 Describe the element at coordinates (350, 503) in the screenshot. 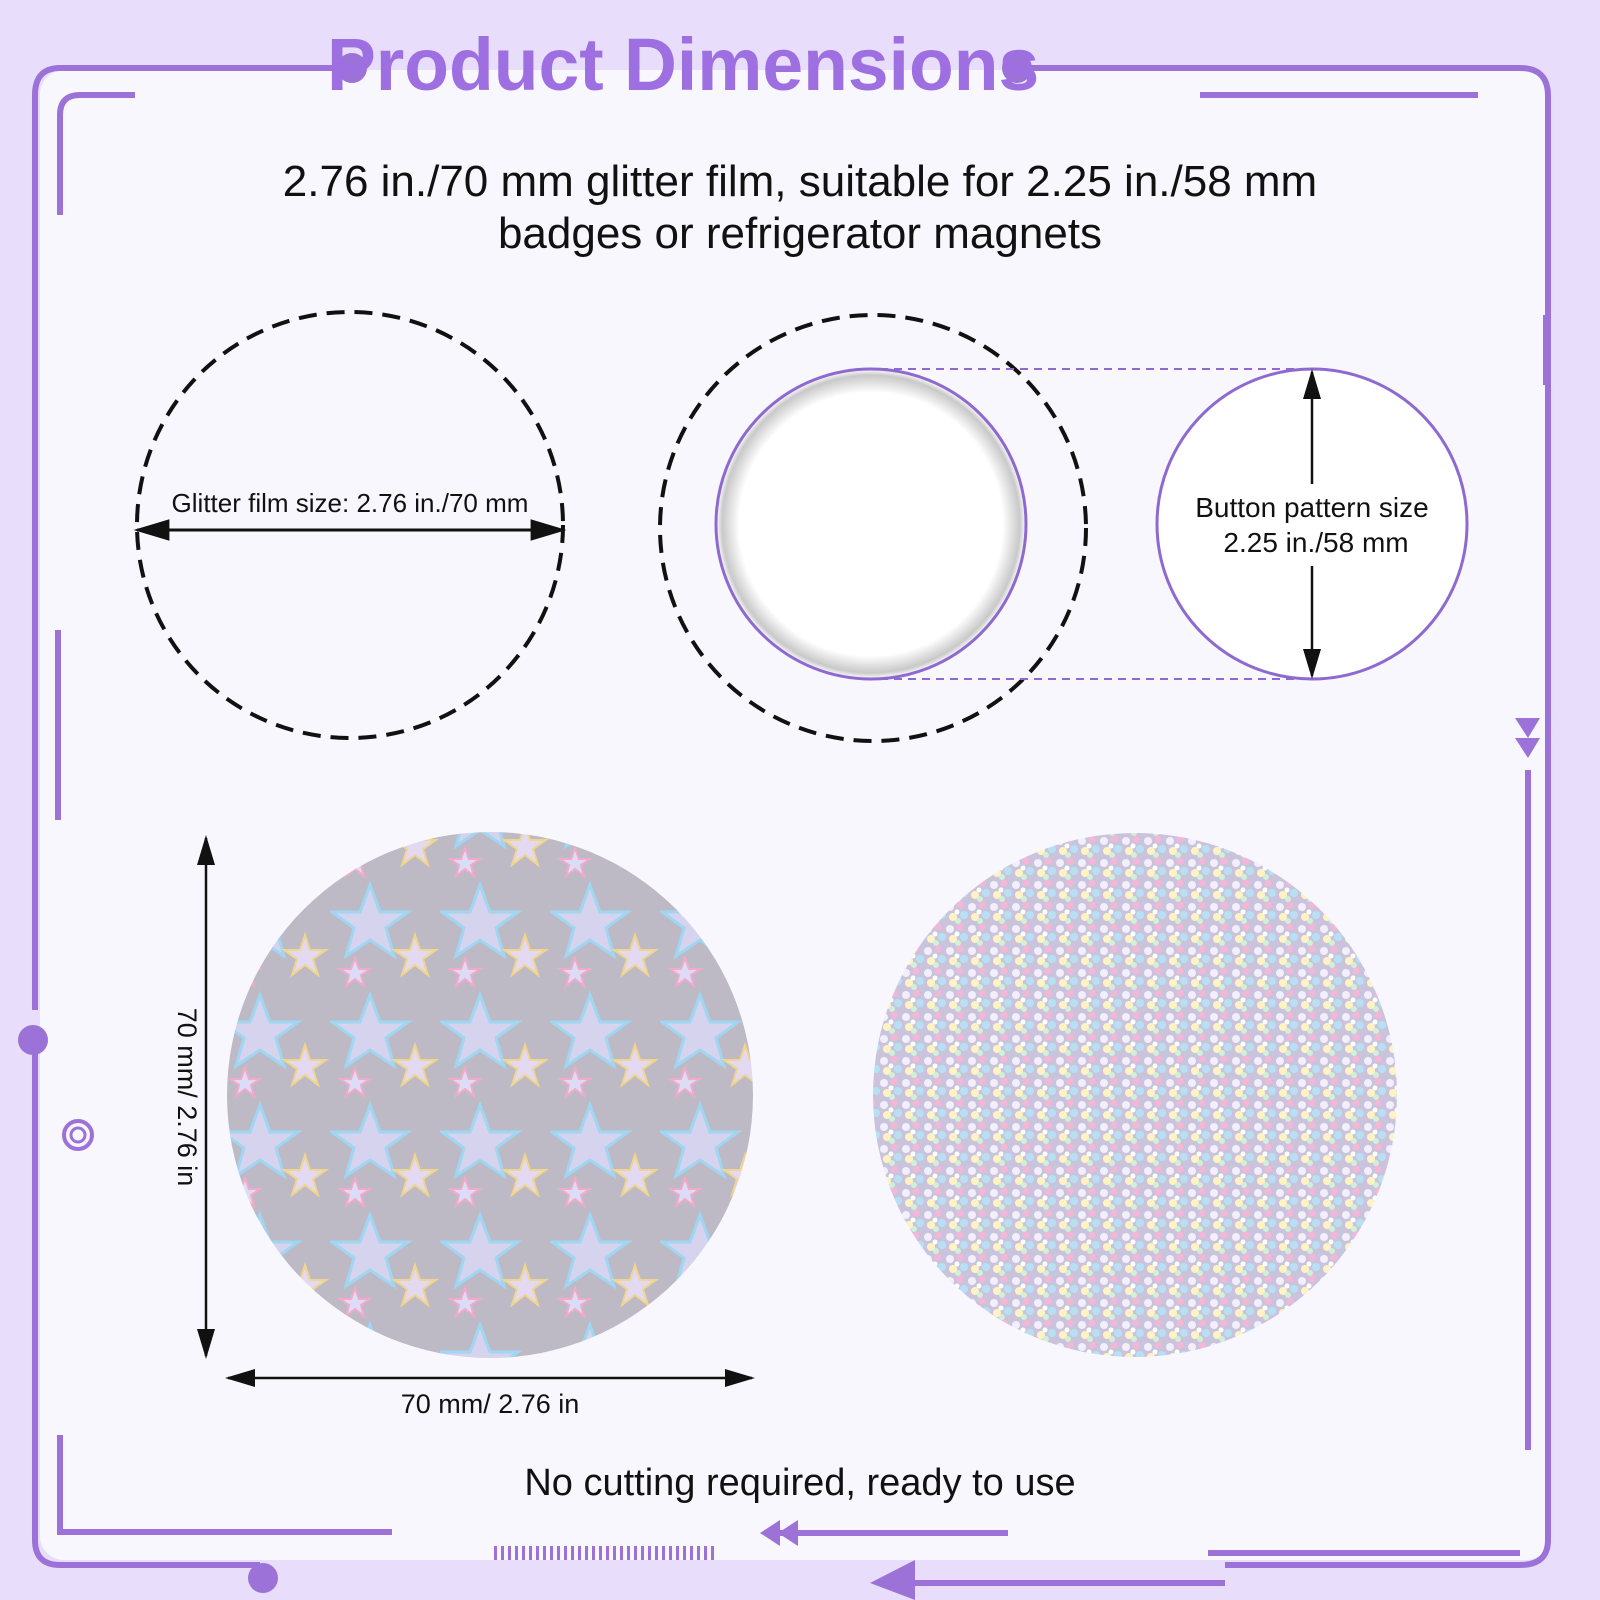

I see `film-label: Glitter film size: 2.76 in./70 mm` at that location.